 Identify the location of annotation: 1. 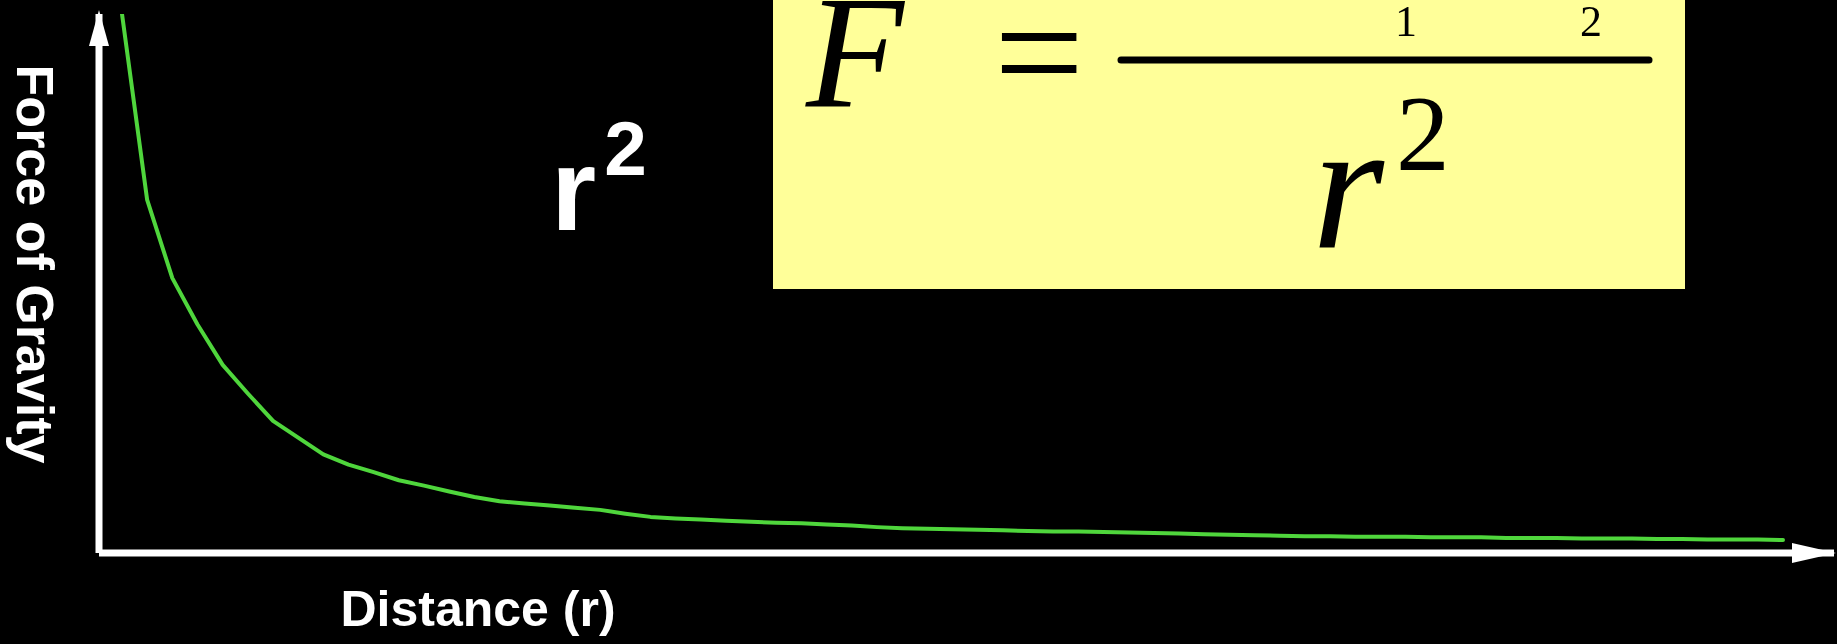
(1406, 23).